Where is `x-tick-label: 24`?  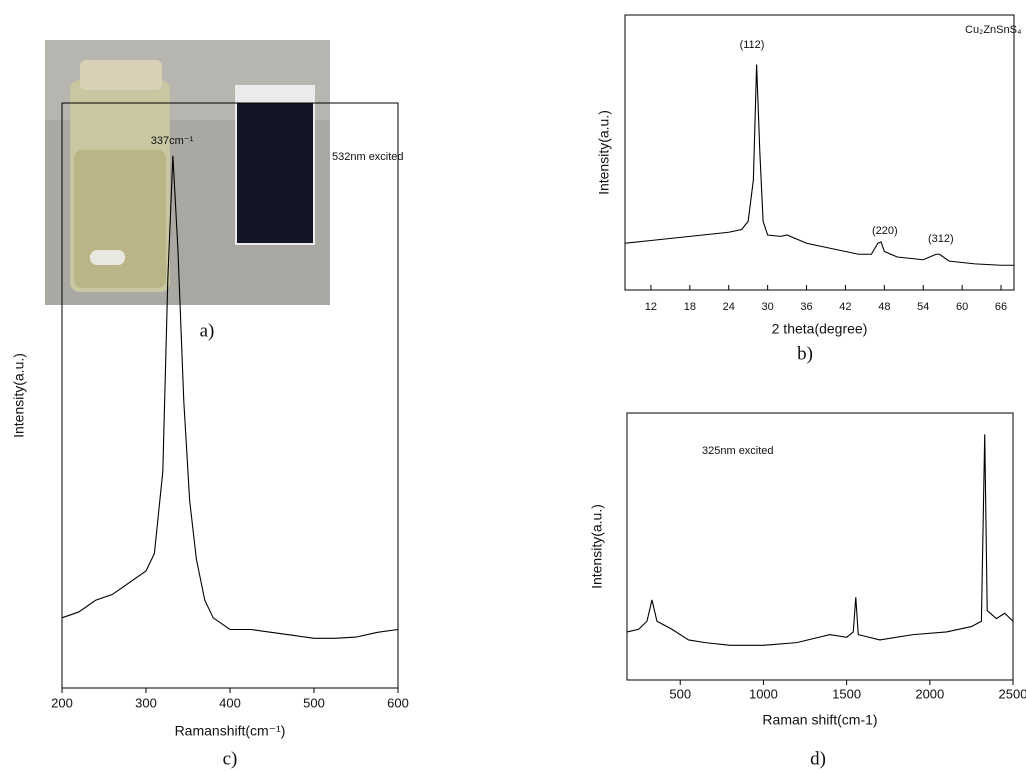
x-tick-label: 24 is located at coordinates (729, 307).